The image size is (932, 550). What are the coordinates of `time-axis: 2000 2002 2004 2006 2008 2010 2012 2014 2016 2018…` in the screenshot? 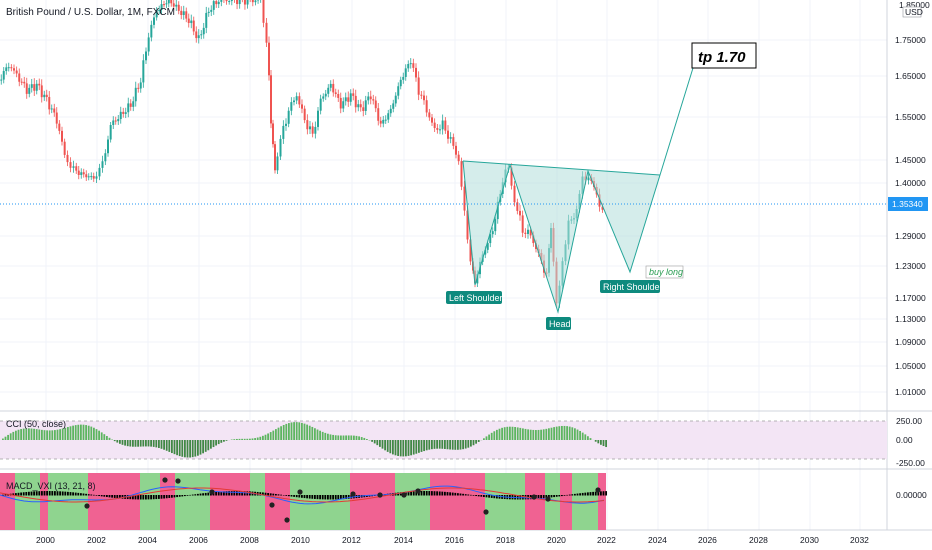 It's located at (452, 540).